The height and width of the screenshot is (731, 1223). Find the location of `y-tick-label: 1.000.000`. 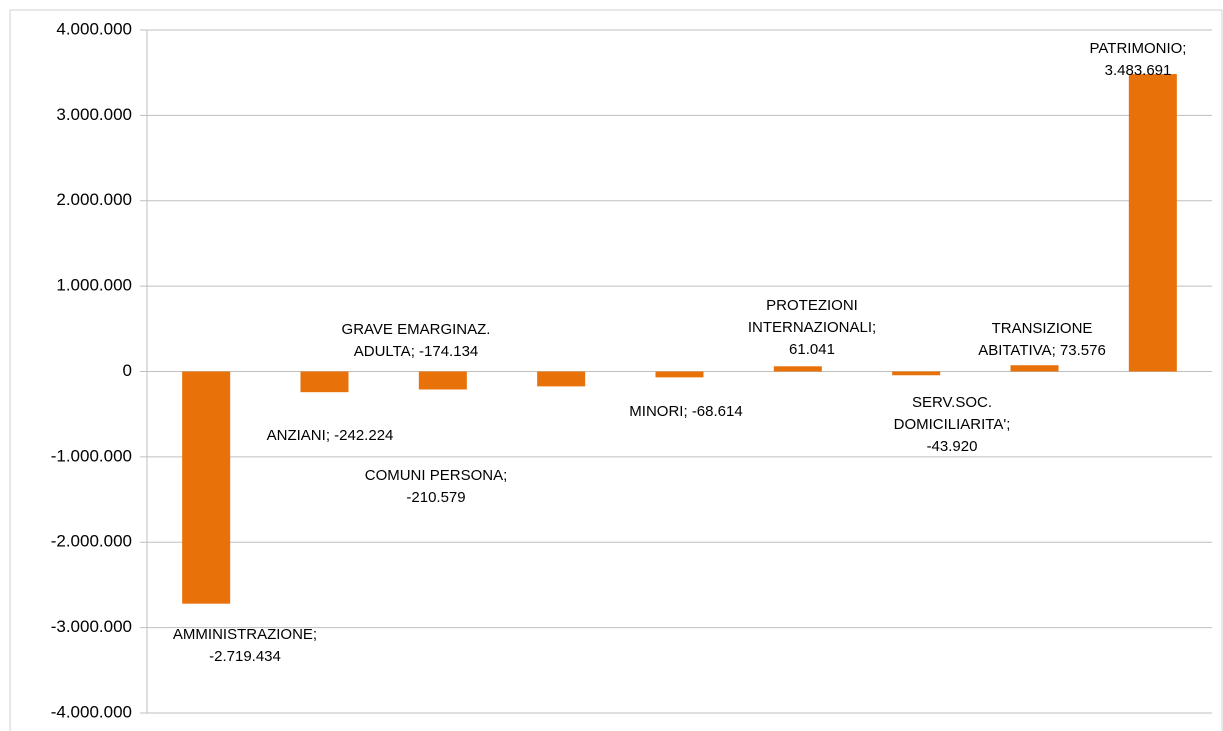

y-tick-label: 1.000.000 is located at coordinates (94, 285).